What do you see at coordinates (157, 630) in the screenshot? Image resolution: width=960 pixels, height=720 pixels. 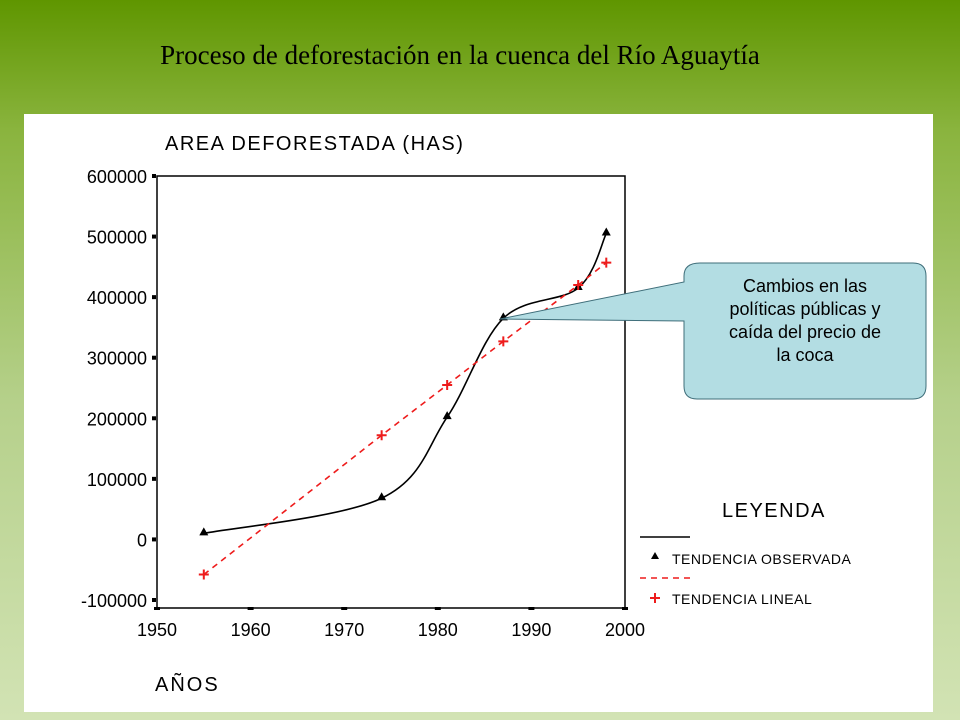 I see `x-tick-label: 1950` at bounding box center [157, 630].